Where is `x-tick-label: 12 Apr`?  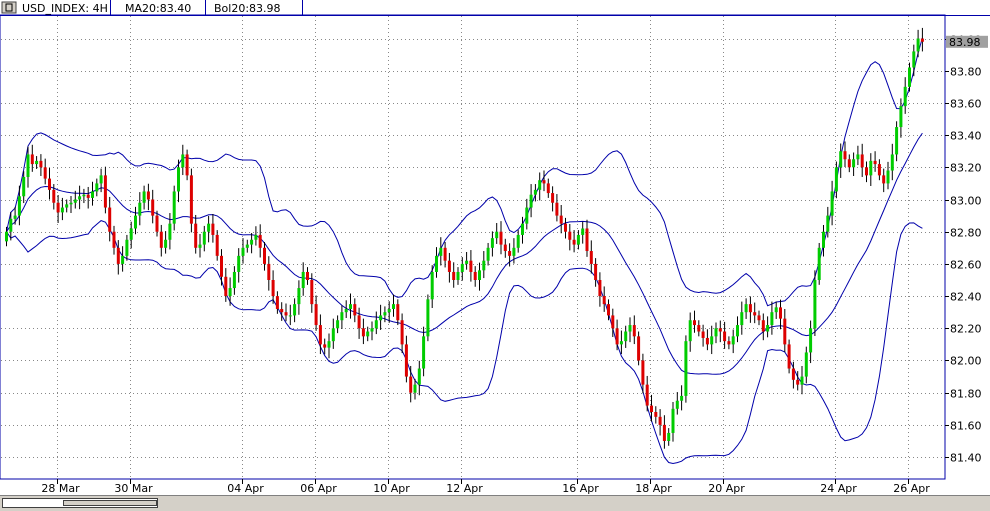
x-tick-label: 12 Apr is located at coordinates (464, 488).